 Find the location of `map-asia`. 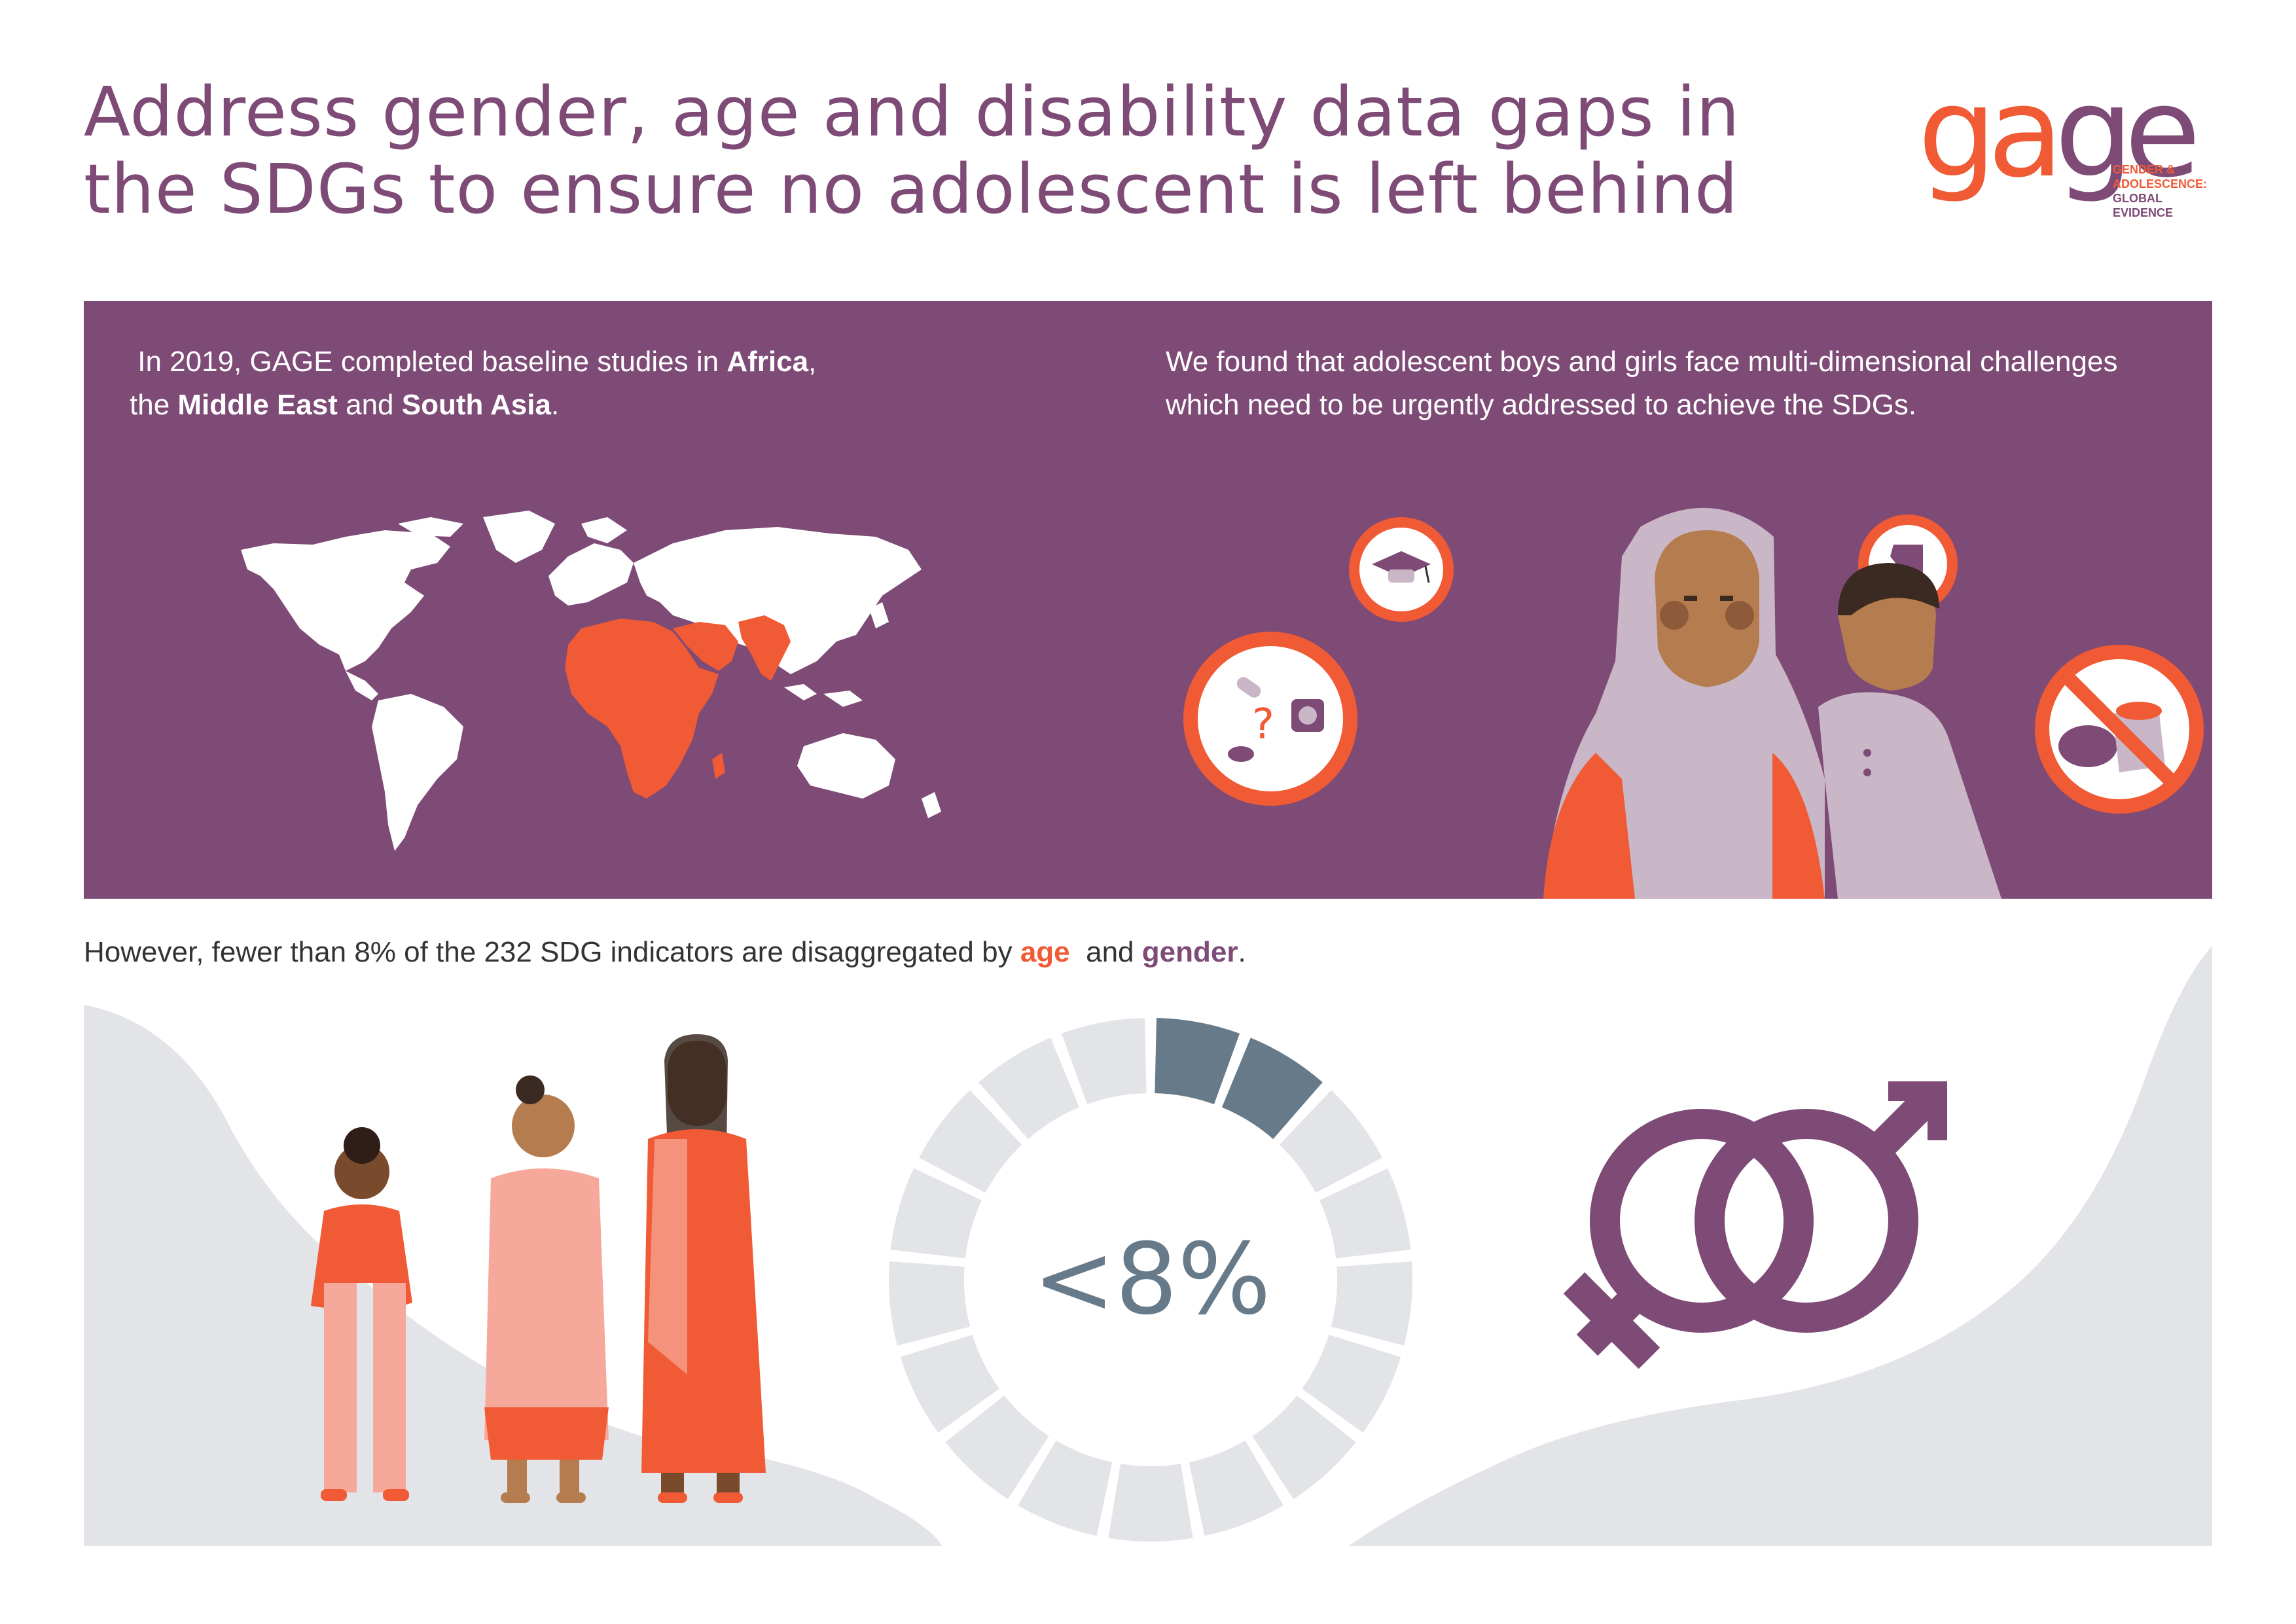

map-asia is located at coordinates (778, 600).